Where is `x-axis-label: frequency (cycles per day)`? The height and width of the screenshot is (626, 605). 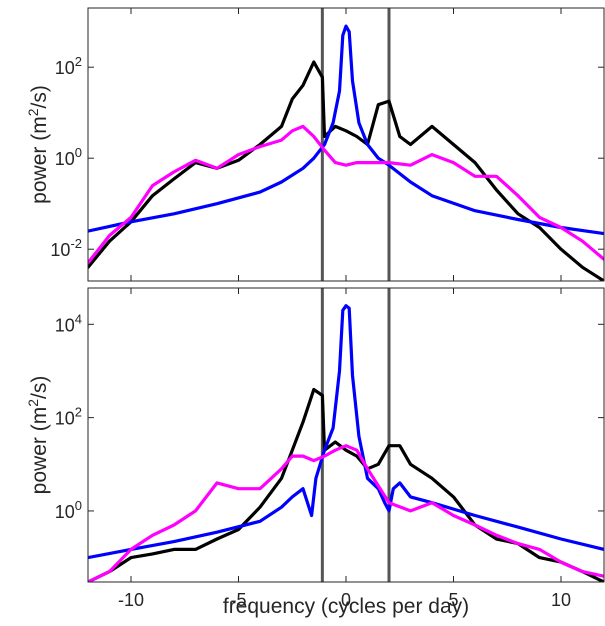
x-axis-label: frequency (cycles per day) is located at coordinates (346, 606).